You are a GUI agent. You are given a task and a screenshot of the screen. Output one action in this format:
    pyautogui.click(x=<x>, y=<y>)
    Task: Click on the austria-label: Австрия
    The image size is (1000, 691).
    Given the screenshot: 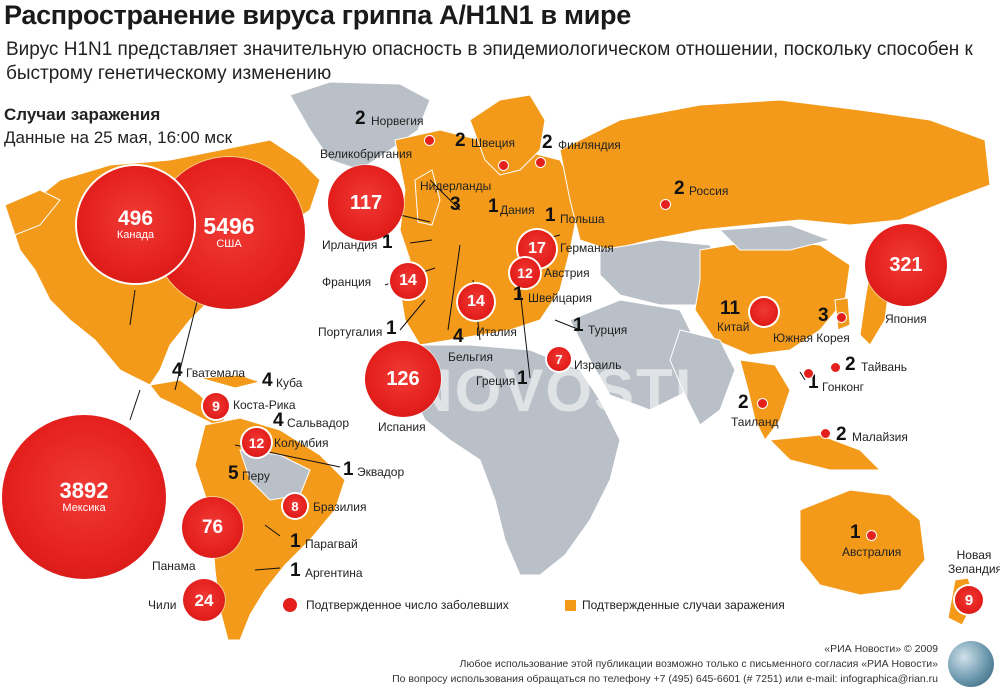 What is the action you would take?
    pyautogui.click(x=567, y=273)
    